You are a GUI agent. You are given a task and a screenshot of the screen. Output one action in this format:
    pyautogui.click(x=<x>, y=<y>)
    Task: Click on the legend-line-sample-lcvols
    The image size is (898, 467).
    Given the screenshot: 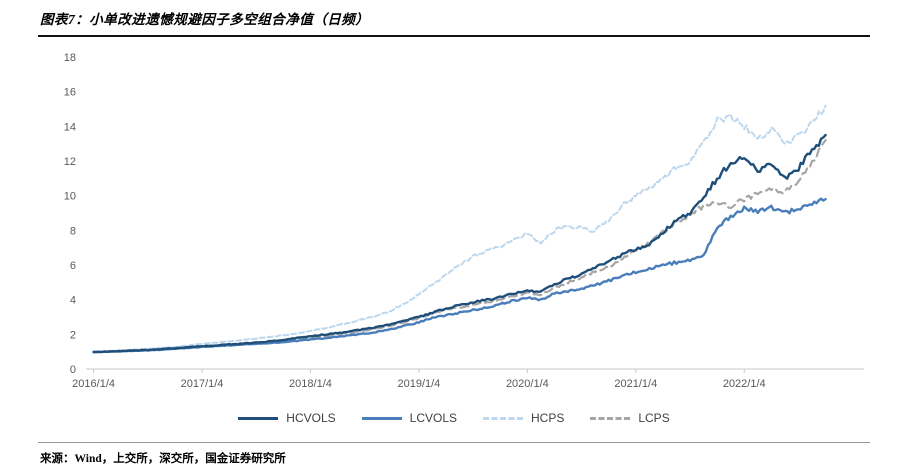 What is the action you would take?
    pyautogui.click(x=381, y=418)
    